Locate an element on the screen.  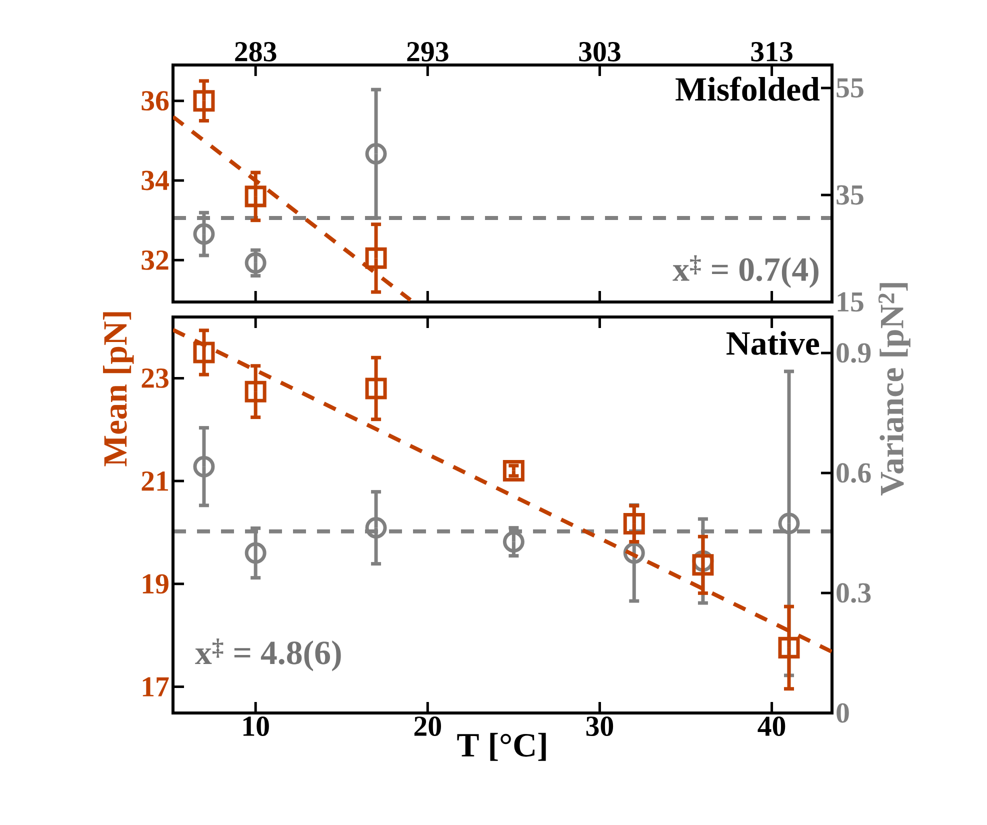
y2-tick-label: 0 is located at coordinates (842, 713).